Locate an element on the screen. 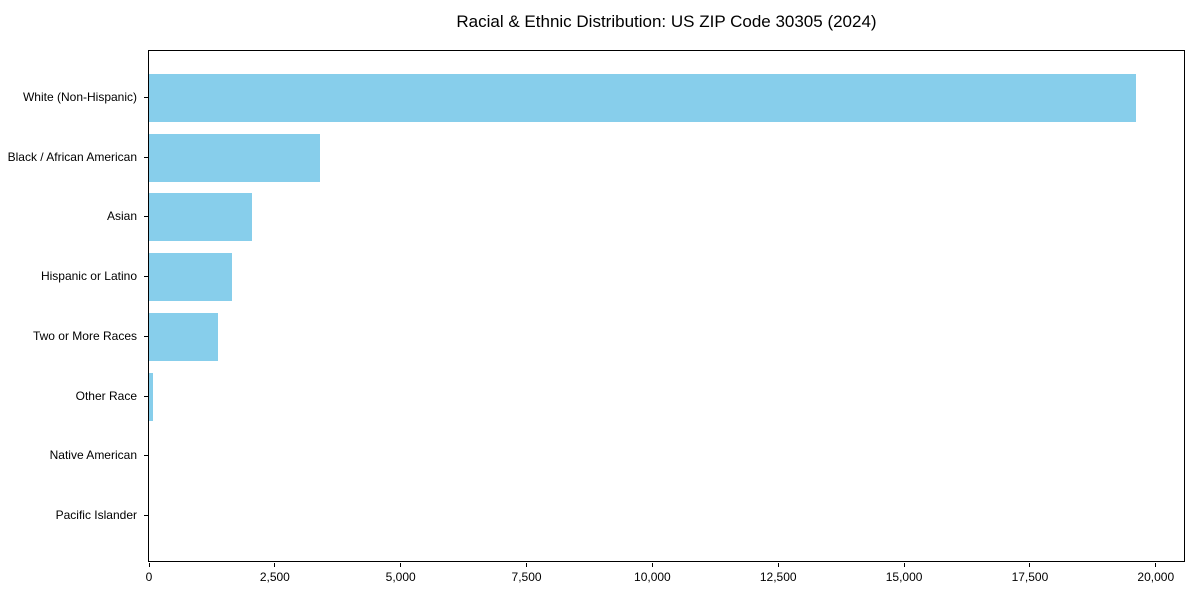  x-tick-label-17500: 17,500 is located at coordinates (1030, 577).